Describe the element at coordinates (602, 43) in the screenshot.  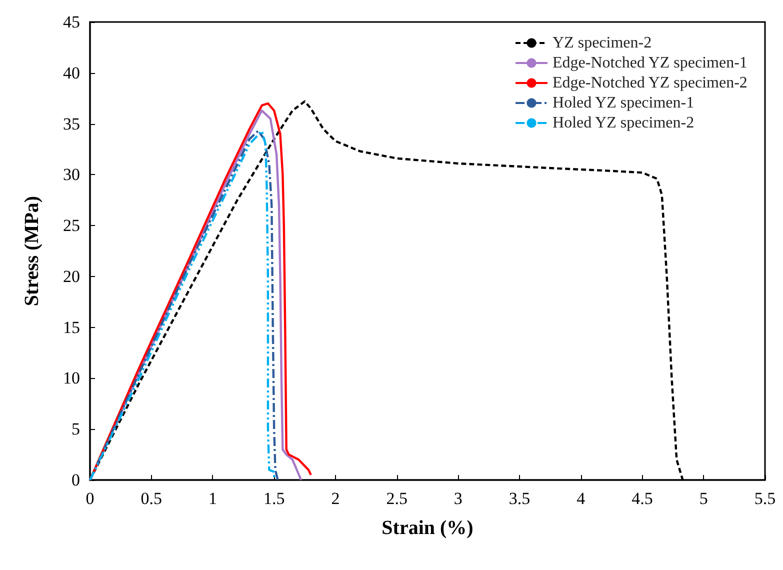
I see `legend-label: YZ specimen-2` at that location.